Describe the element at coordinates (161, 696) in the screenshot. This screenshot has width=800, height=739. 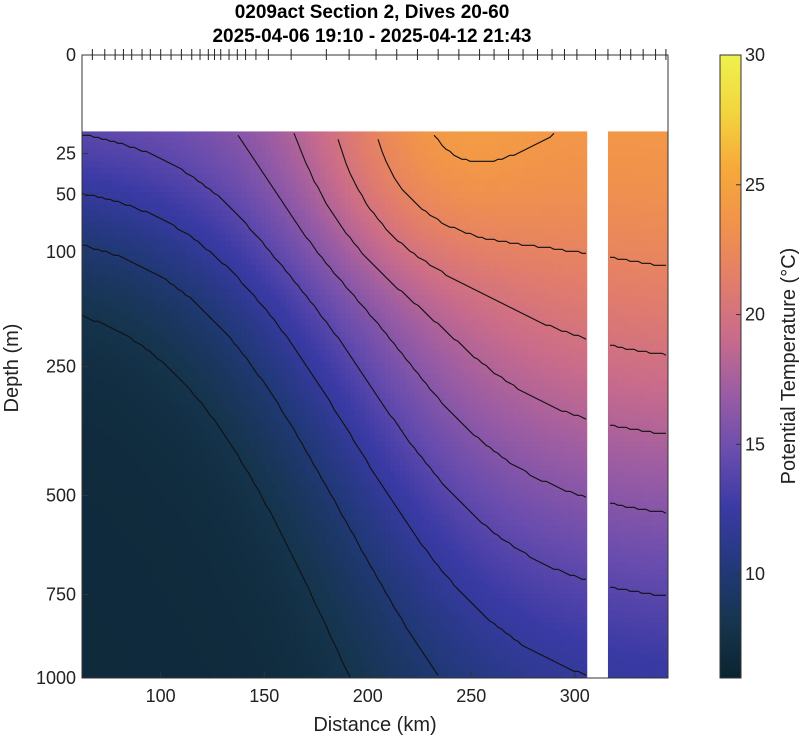
I see `x-tick-label: 100` at that location.